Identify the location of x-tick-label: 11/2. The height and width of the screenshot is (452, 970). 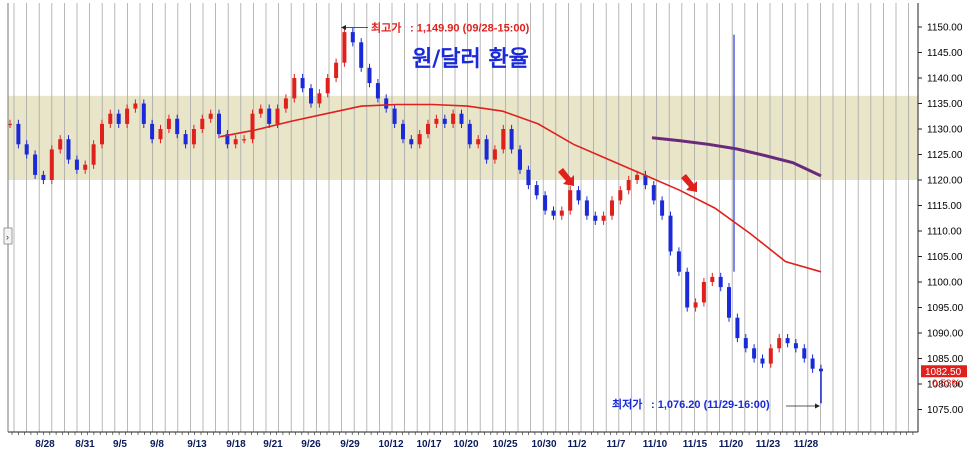
(577, 444).